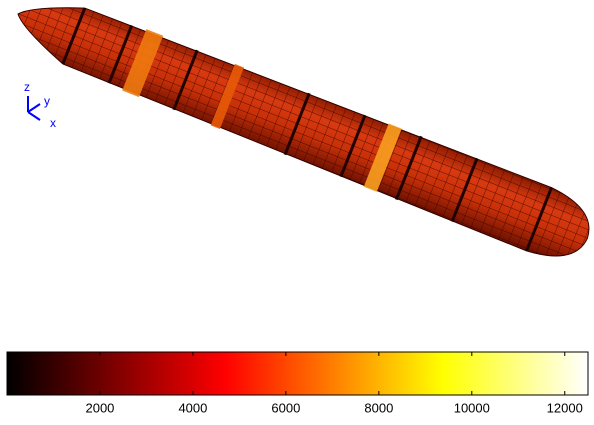 The height and width of the screenshot is (425, 594). I want to click on axes-triad: z y x, so click(40, 105).